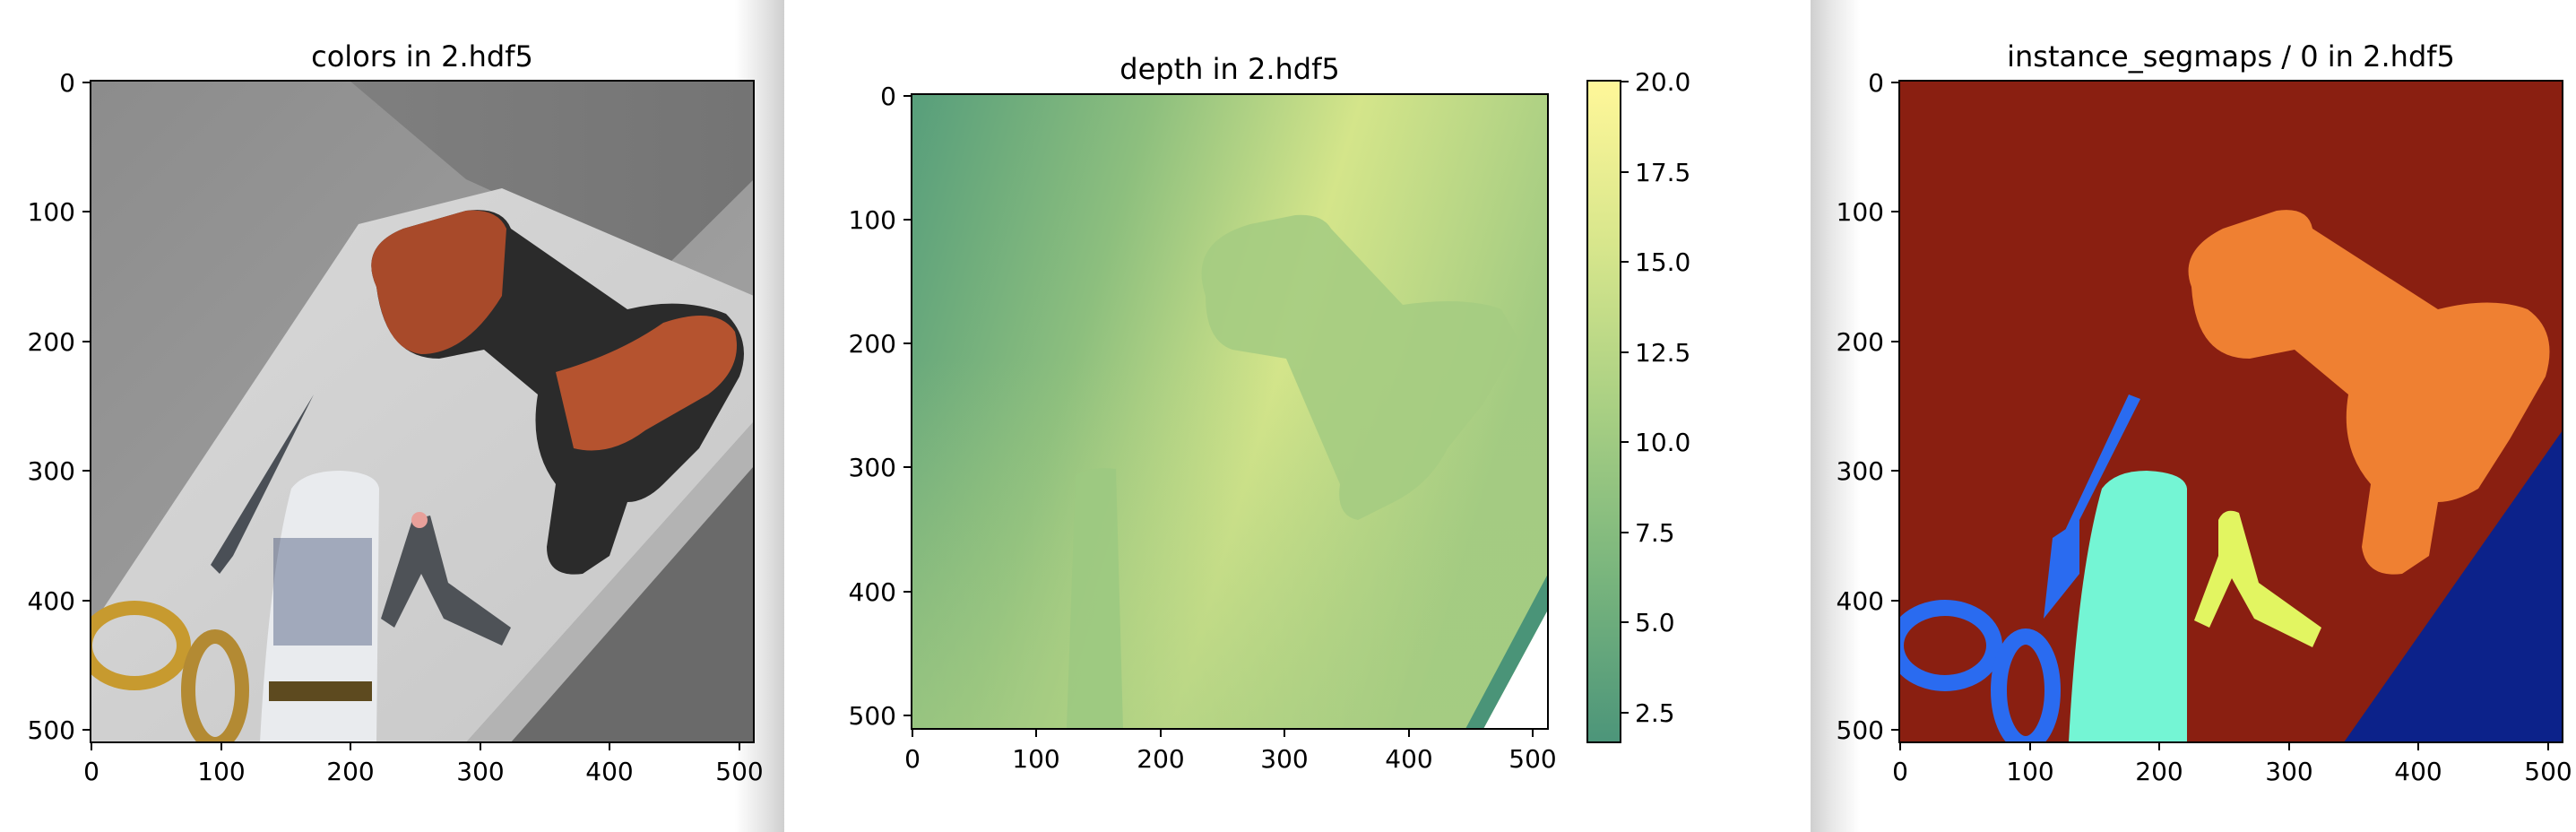 The image size is (2576, 832). I want to click on clamp-object, so click(446, 579).